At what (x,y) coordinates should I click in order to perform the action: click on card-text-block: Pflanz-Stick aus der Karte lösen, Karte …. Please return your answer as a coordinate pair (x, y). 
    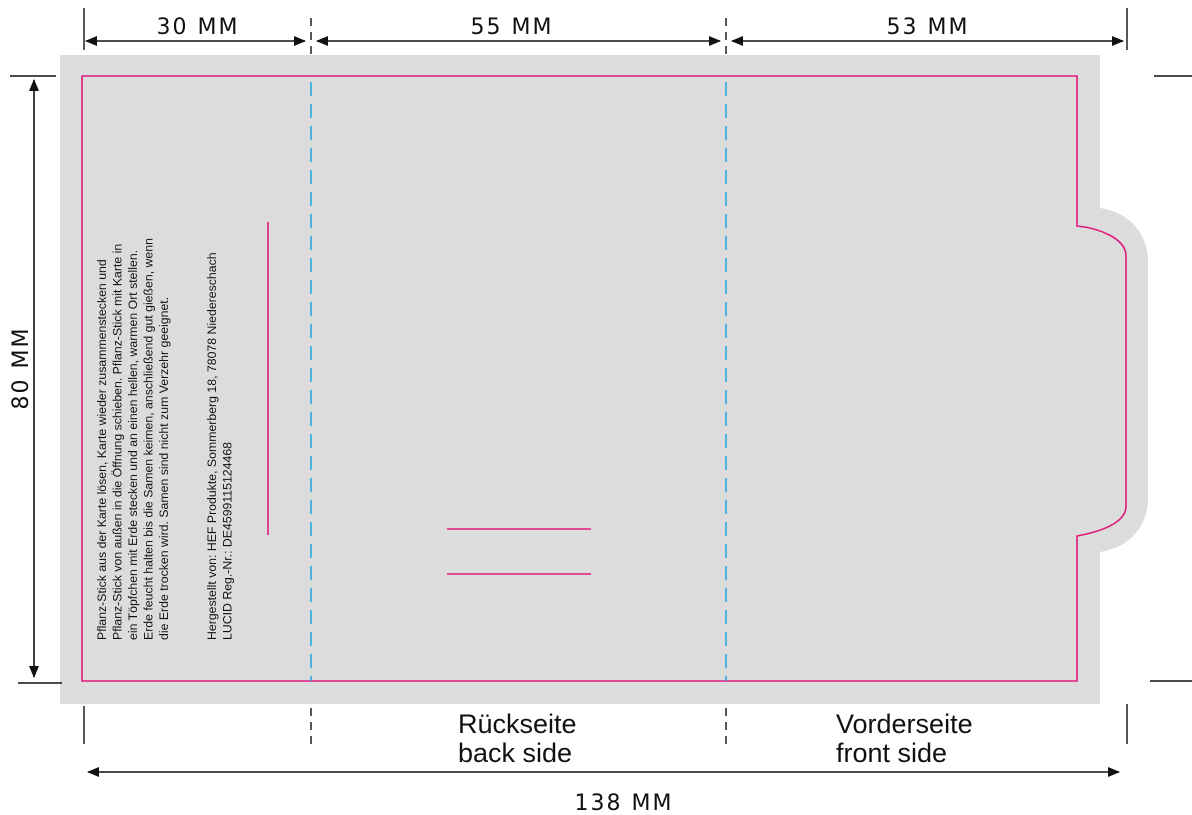
    Looking at the image, I should click on (165, 439).